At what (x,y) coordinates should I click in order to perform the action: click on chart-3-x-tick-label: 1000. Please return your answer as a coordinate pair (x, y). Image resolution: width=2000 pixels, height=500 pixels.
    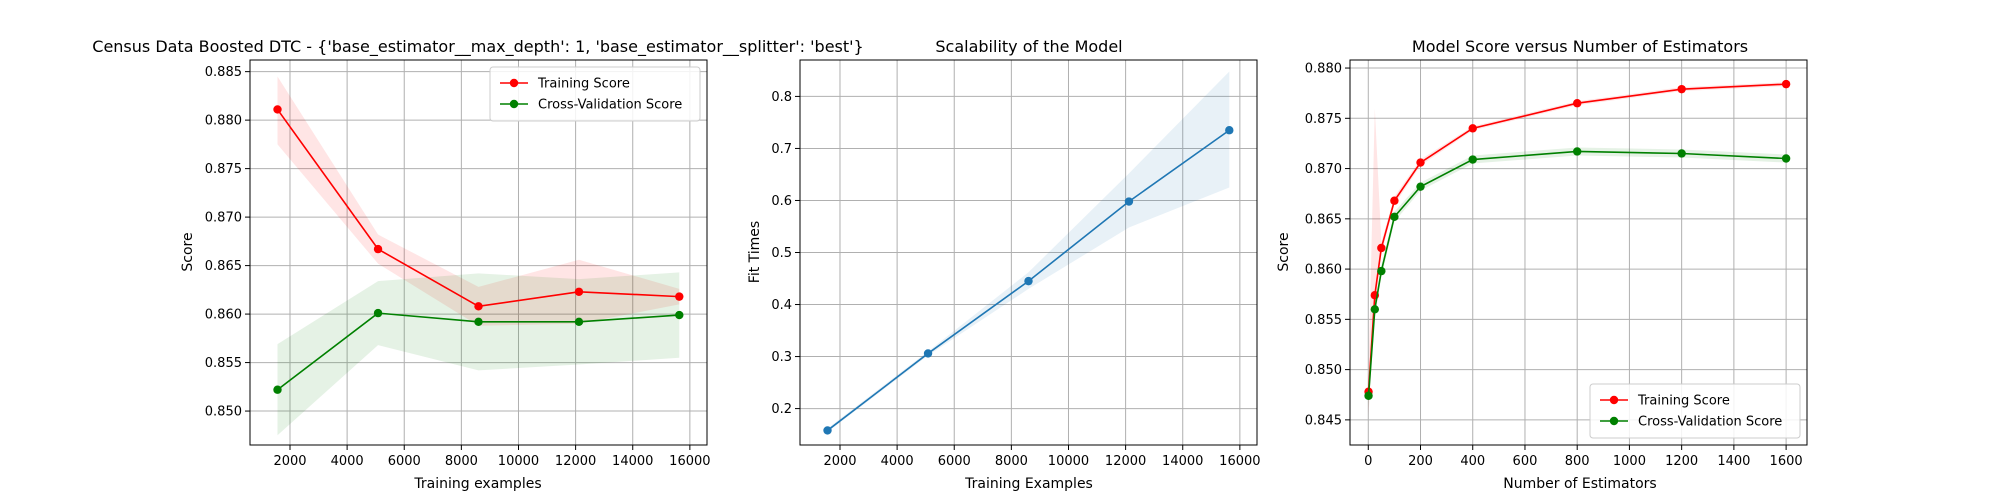
    Looking at the image, I should click on (1629, 461).